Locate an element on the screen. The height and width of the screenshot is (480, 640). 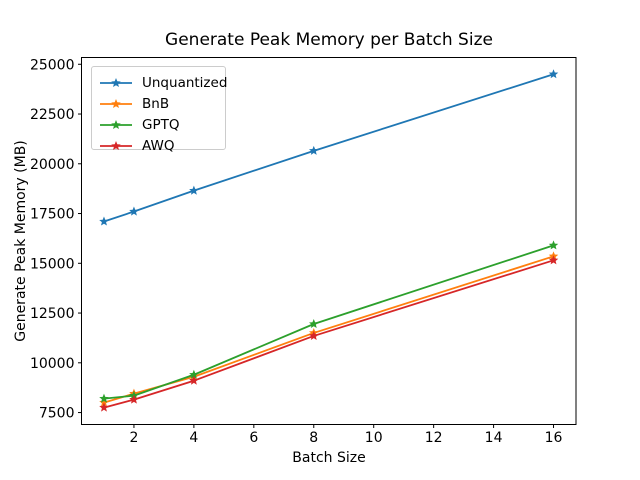
legend: Unquantized BnB GPTQ AWQ is located at coordinates (159, 110).